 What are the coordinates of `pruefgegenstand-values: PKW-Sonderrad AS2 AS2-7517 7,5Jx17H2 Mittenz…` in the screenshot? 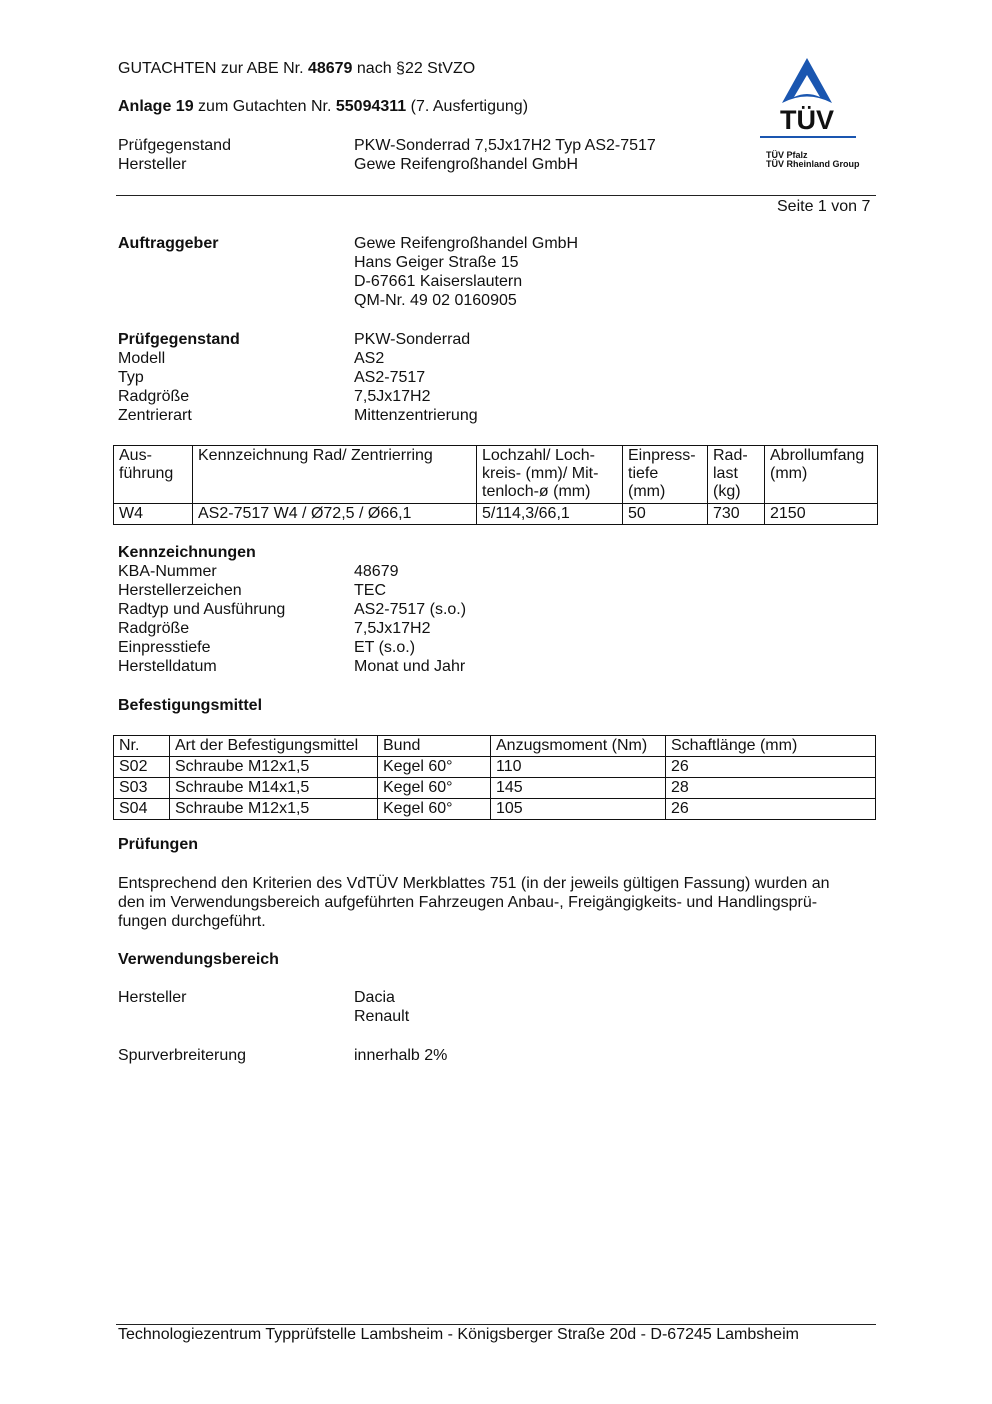 It's located at (416, 377).